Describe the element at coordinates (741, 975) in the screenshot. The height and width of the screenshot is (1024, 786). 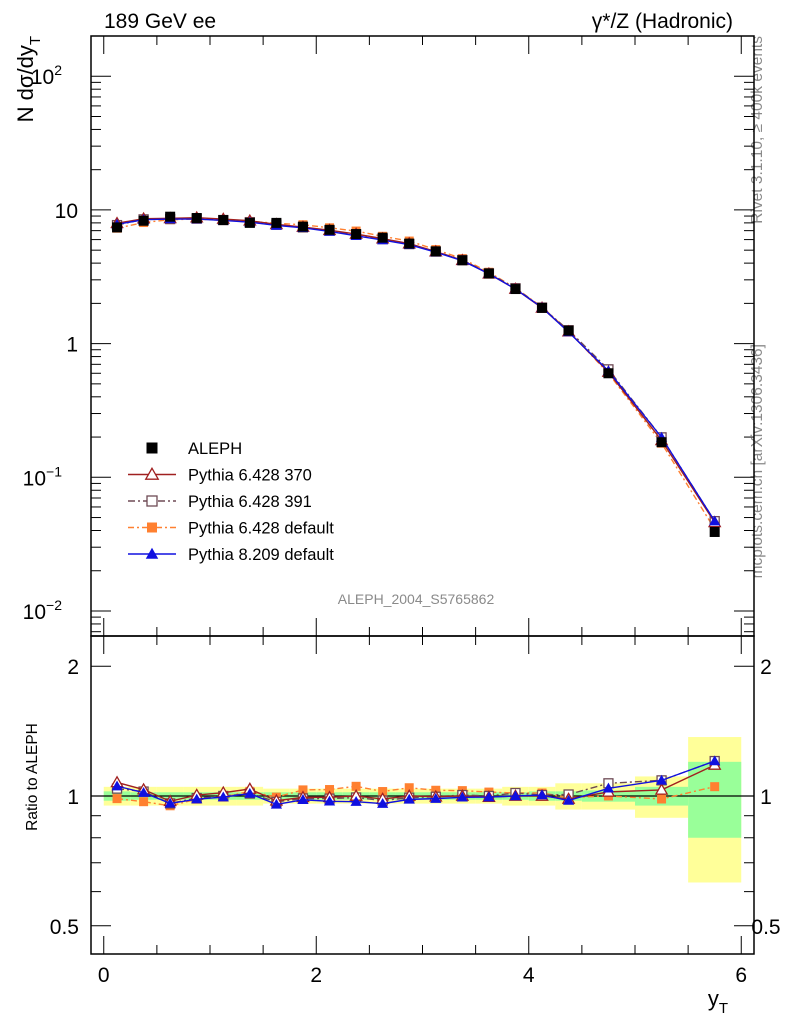
I see `x-tick-label: 6` at that location.